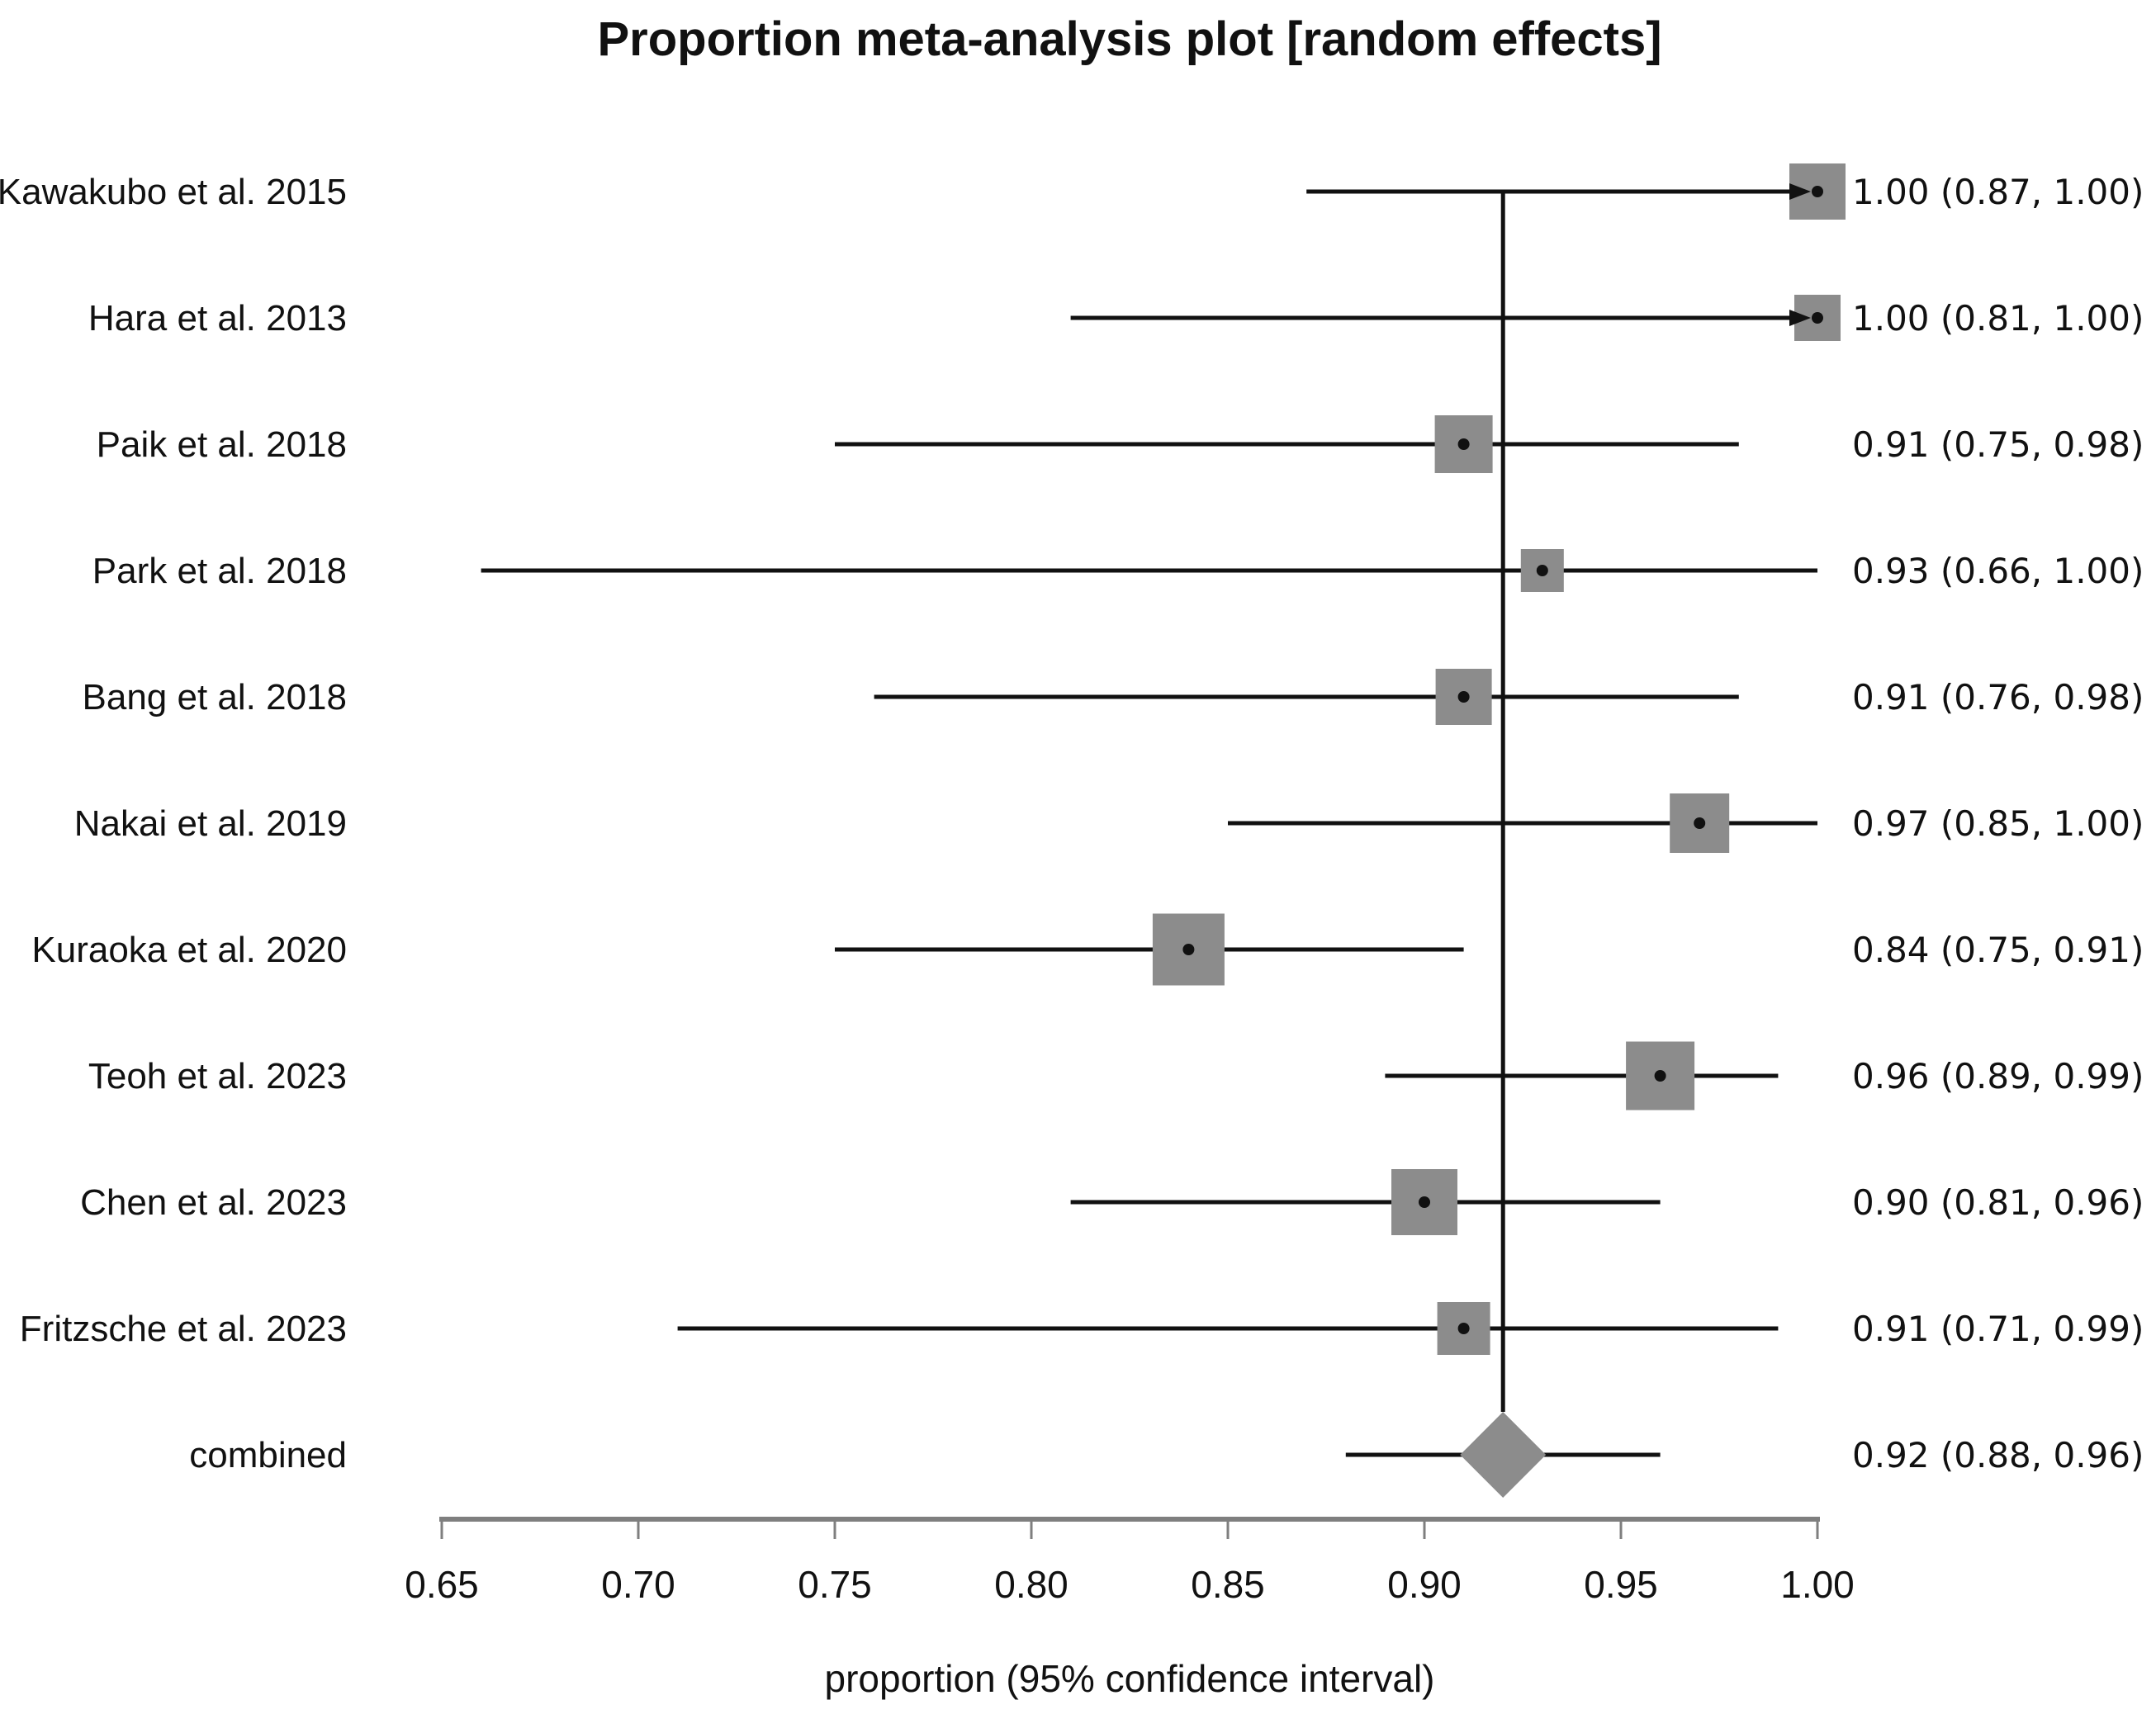 Image resolution: width=2156 pixels, height=1719 pixels. What do you see at coordinates (268, 1455) in the screenshot?
I see `combined-label: combined` at bounding box center [268, 1455].